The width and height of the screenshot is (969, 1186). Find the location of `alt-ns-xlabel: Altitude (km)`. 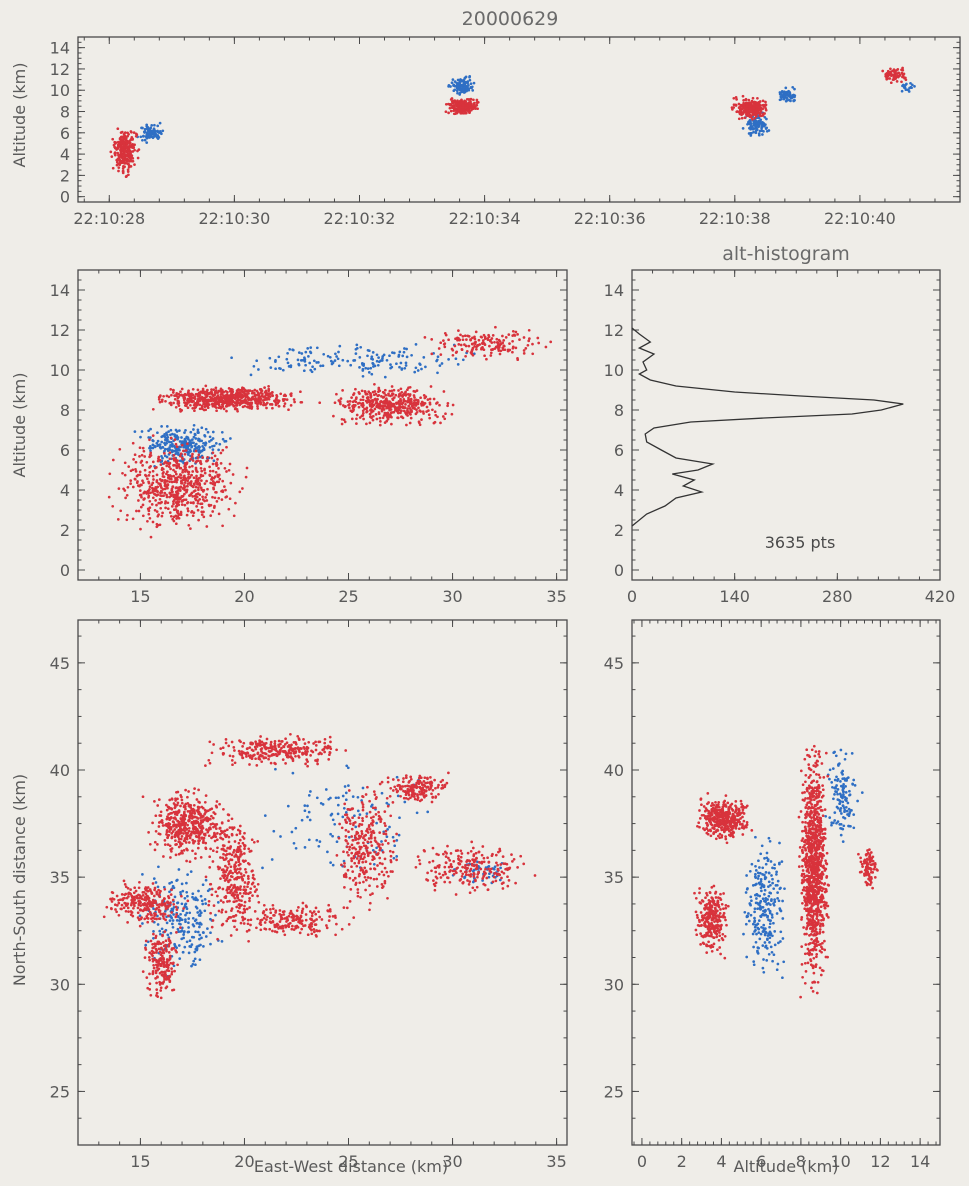

alt-ns-xlabel: Altitude (km) is located at coordinates (786, 1166).